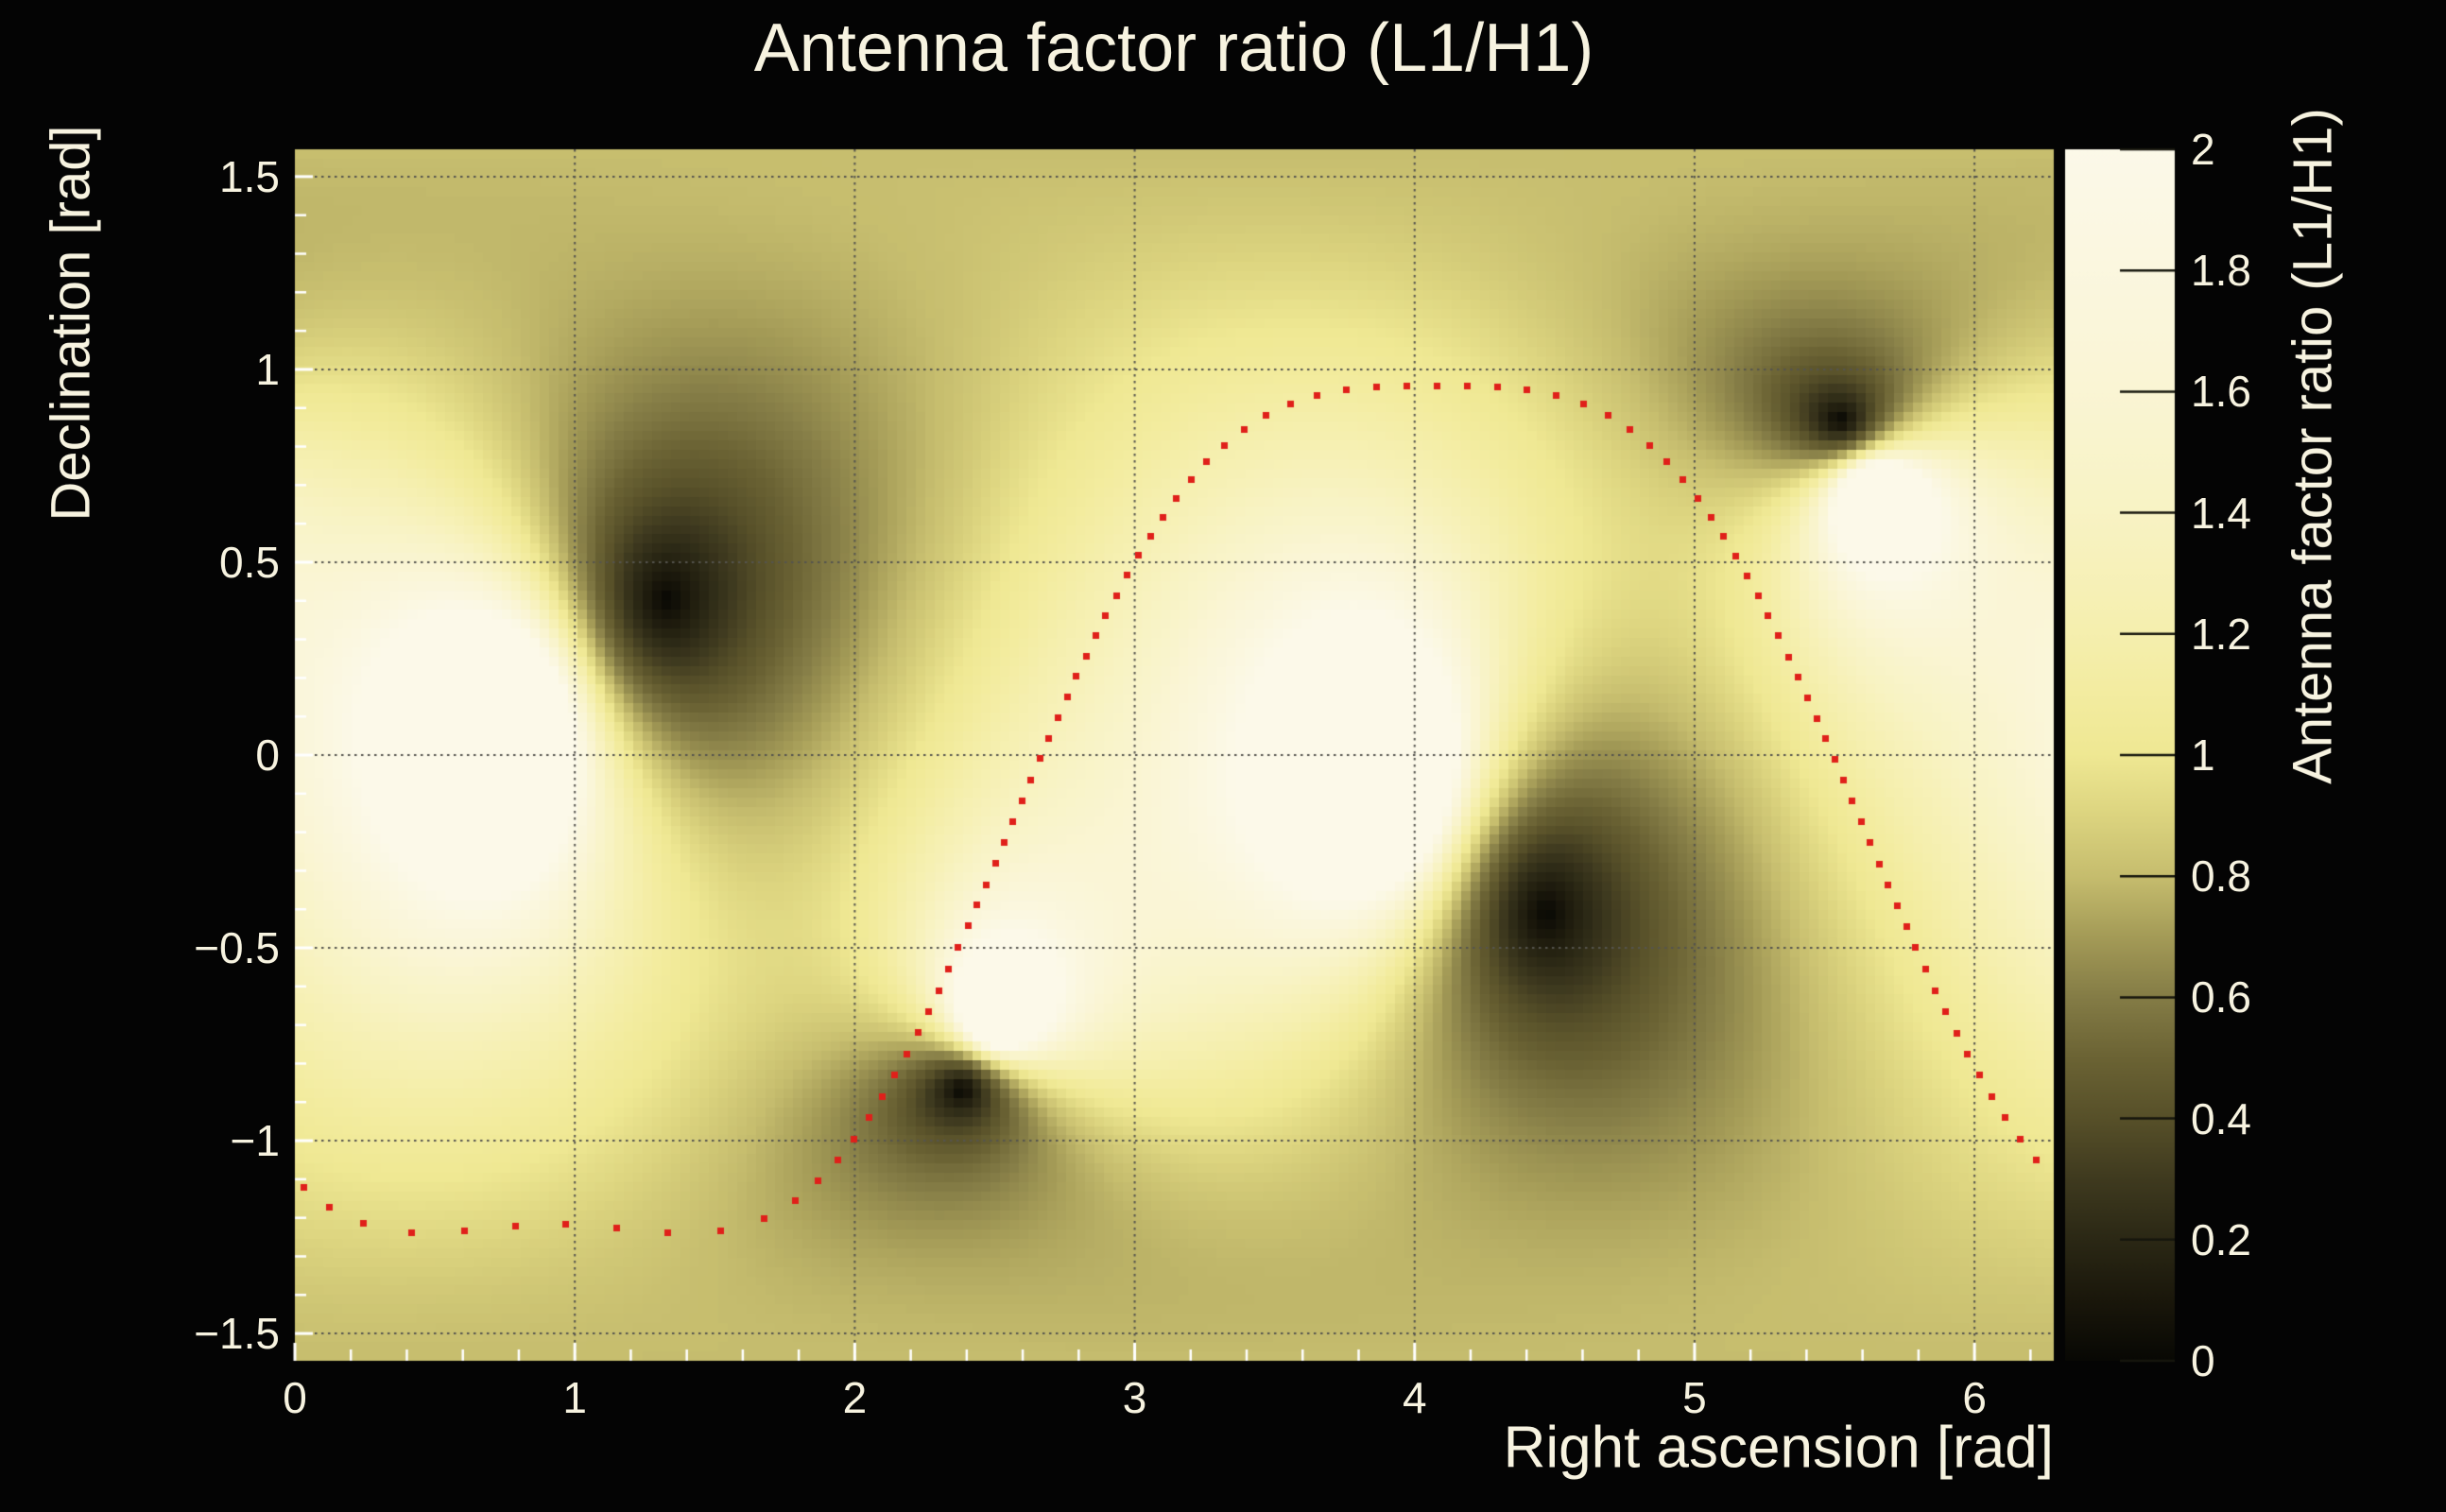 The width and height of the screenshot is (2446, 1512). I want to click on x-tick-label: 4, so click(1414, 1397).